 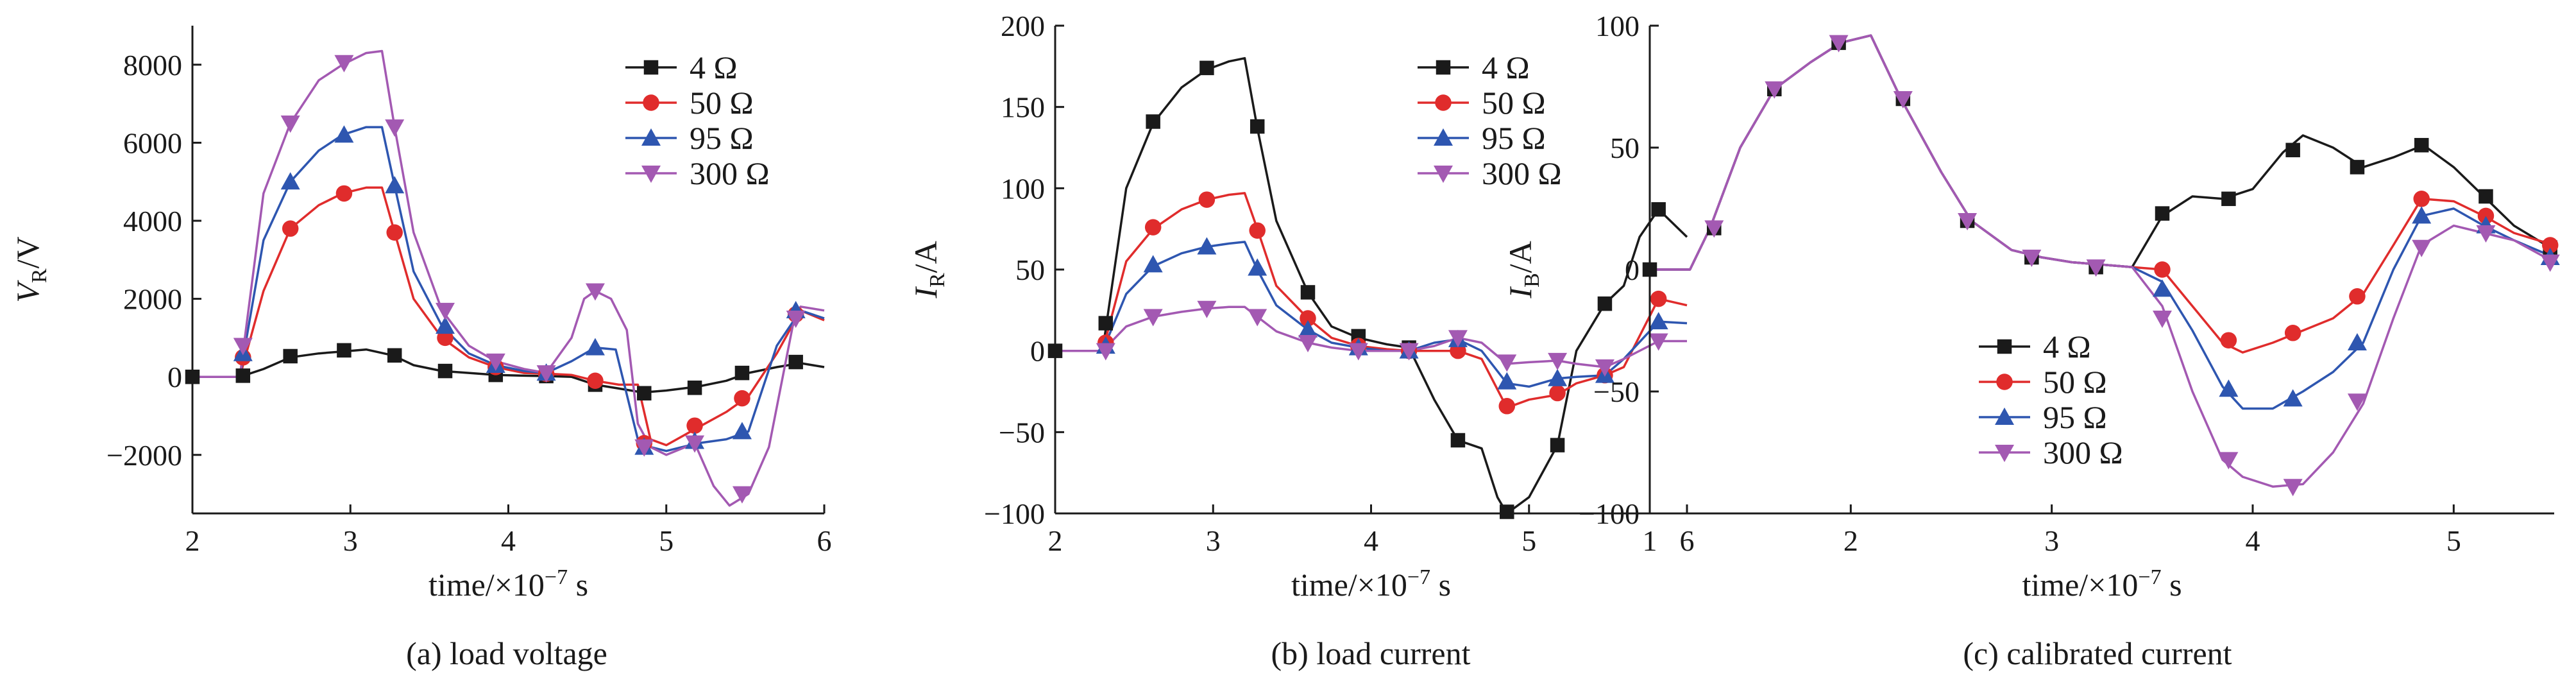 I want to click on panel-caption: (b) load current, so click(x=1371, y=653).